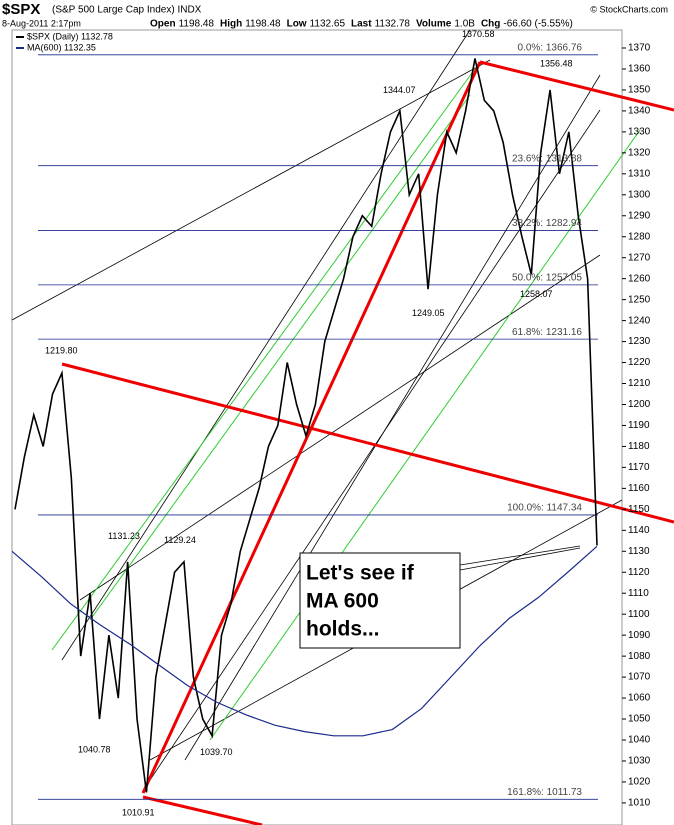 This screenshot has height=825, width=674. I want to click on stat-name: Chg, so click(490, 24).